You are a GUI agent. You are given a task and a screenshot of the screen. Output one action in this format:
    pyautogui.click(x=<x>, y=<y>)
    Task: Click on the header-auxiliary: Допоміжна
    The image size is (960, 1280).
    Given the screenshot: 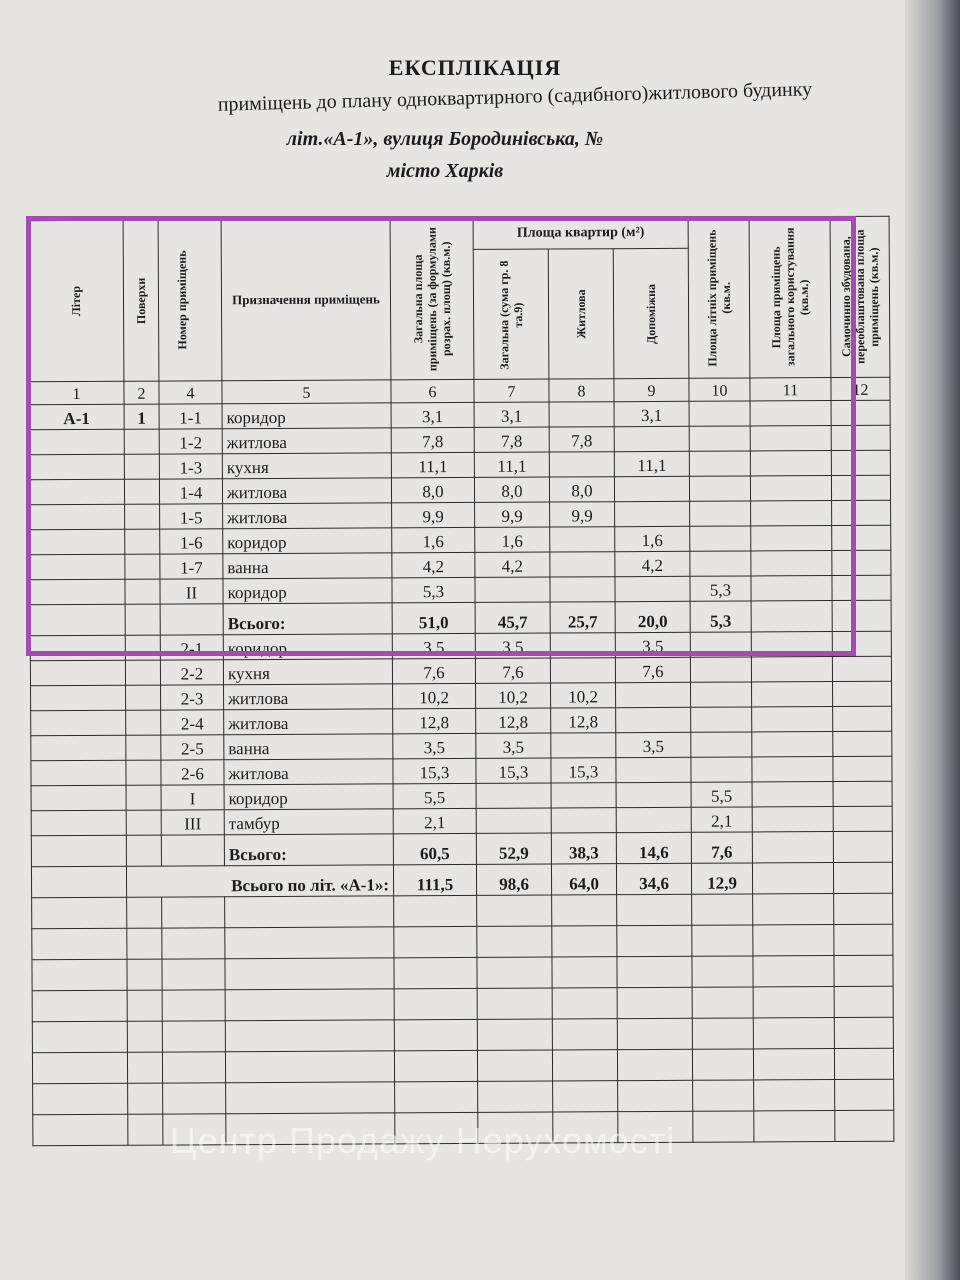 What is the action you would take?
    pyautogui.click(x=651, y=313)
    